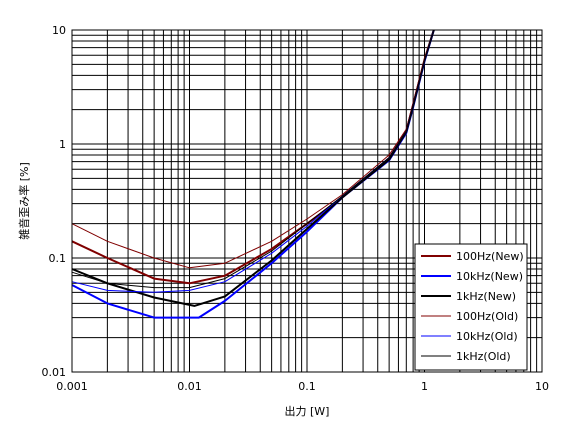  Describe the element at coordinates (542, 386) in the screenshot. I see `x-tick-label: 10` at that location.